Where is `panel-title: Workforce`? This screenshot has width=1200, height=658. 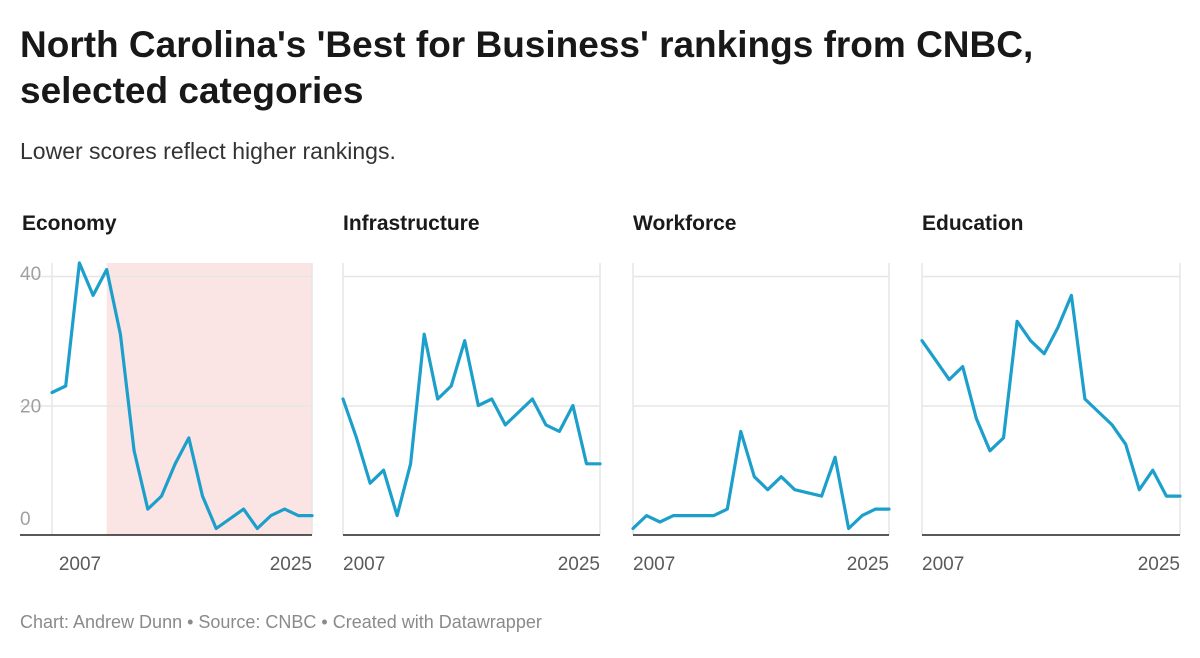 panel-title: Workforce is located at coordinates (684, 223).